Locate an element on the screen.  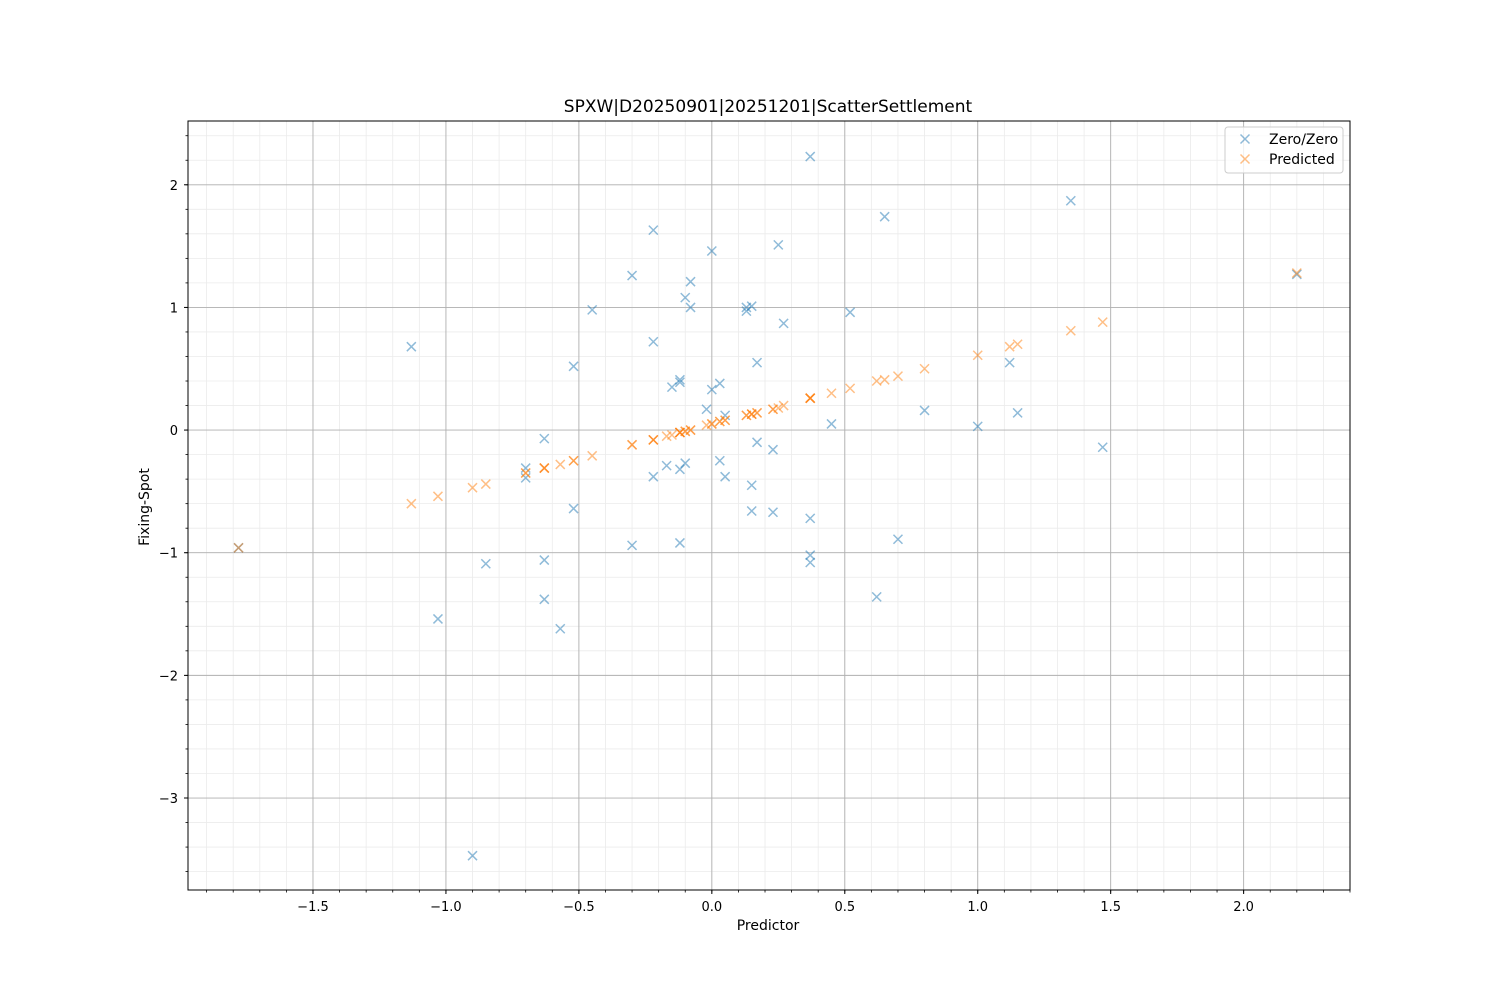
x-tick-label: 1.5 is located at coordinates (1110, 907).